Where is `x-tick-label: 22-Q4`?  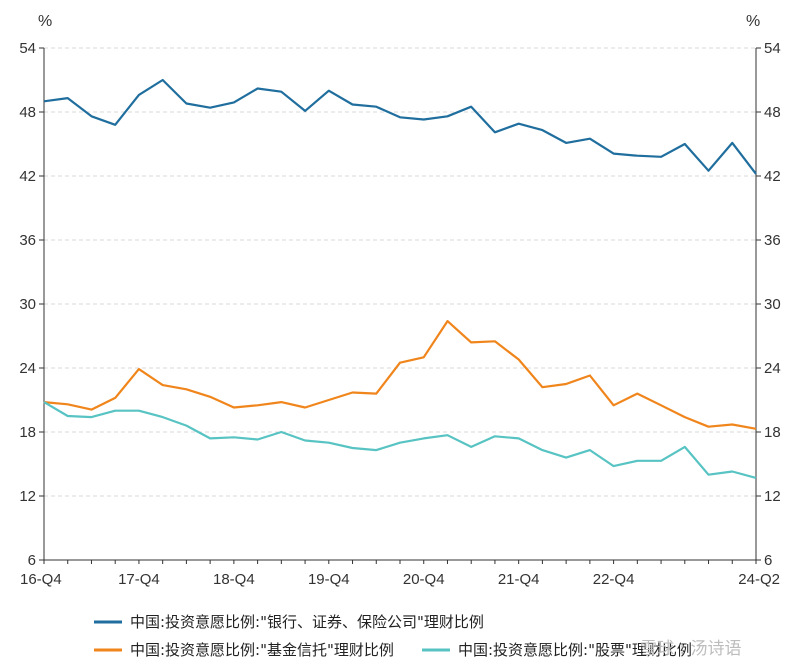
x-tick-label: 22-Q4 is located at coordinates (614, 579).